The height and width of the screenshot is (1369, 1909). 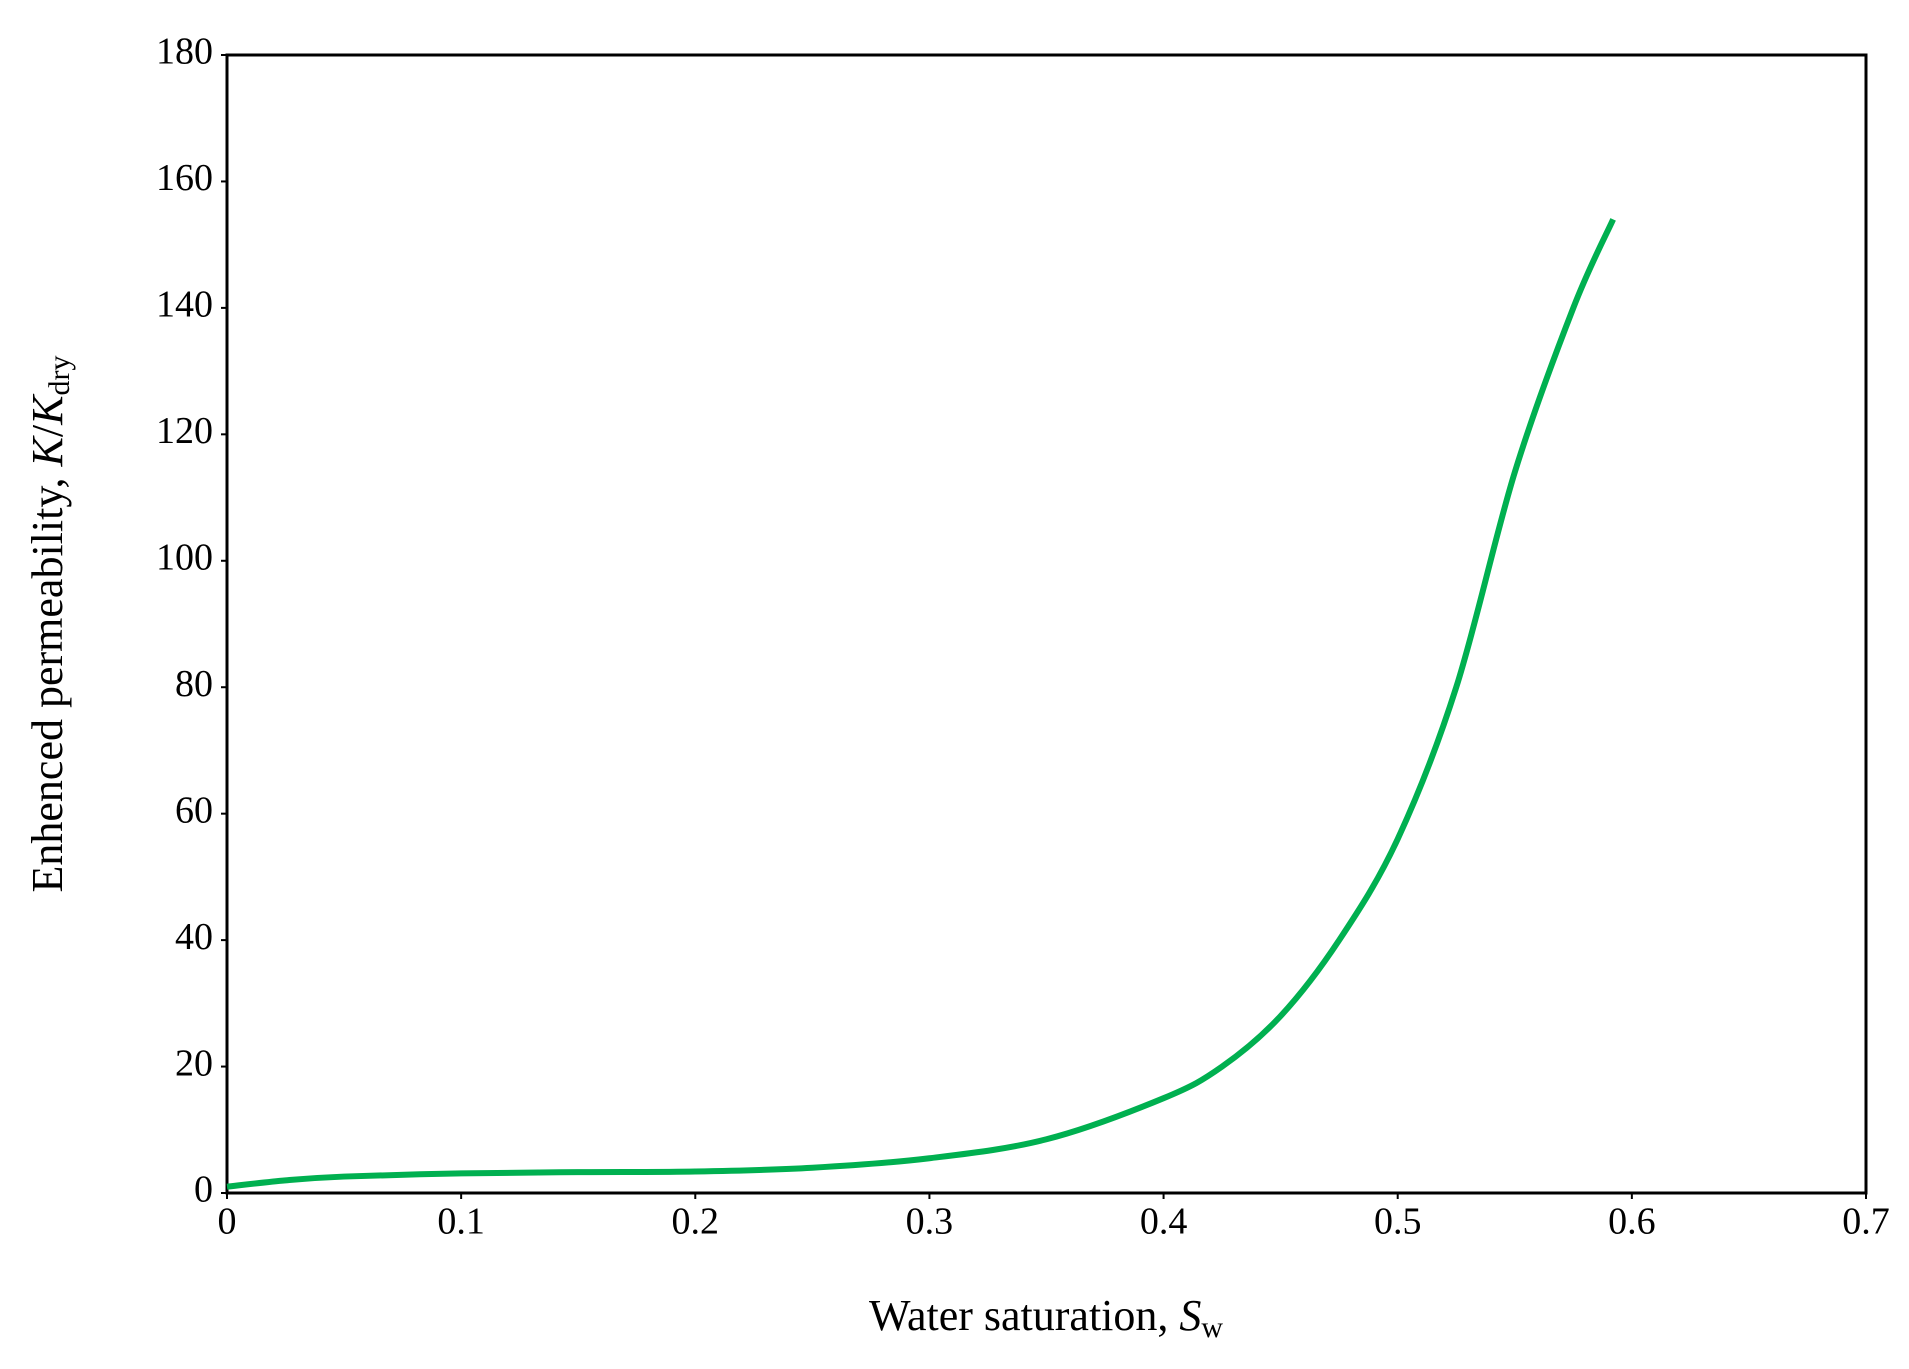 What do you see at coordinates (1024, 1315) in the screenshot?
I see `x-label-text: Water saturation,` at bounding box center [1024, 1315].